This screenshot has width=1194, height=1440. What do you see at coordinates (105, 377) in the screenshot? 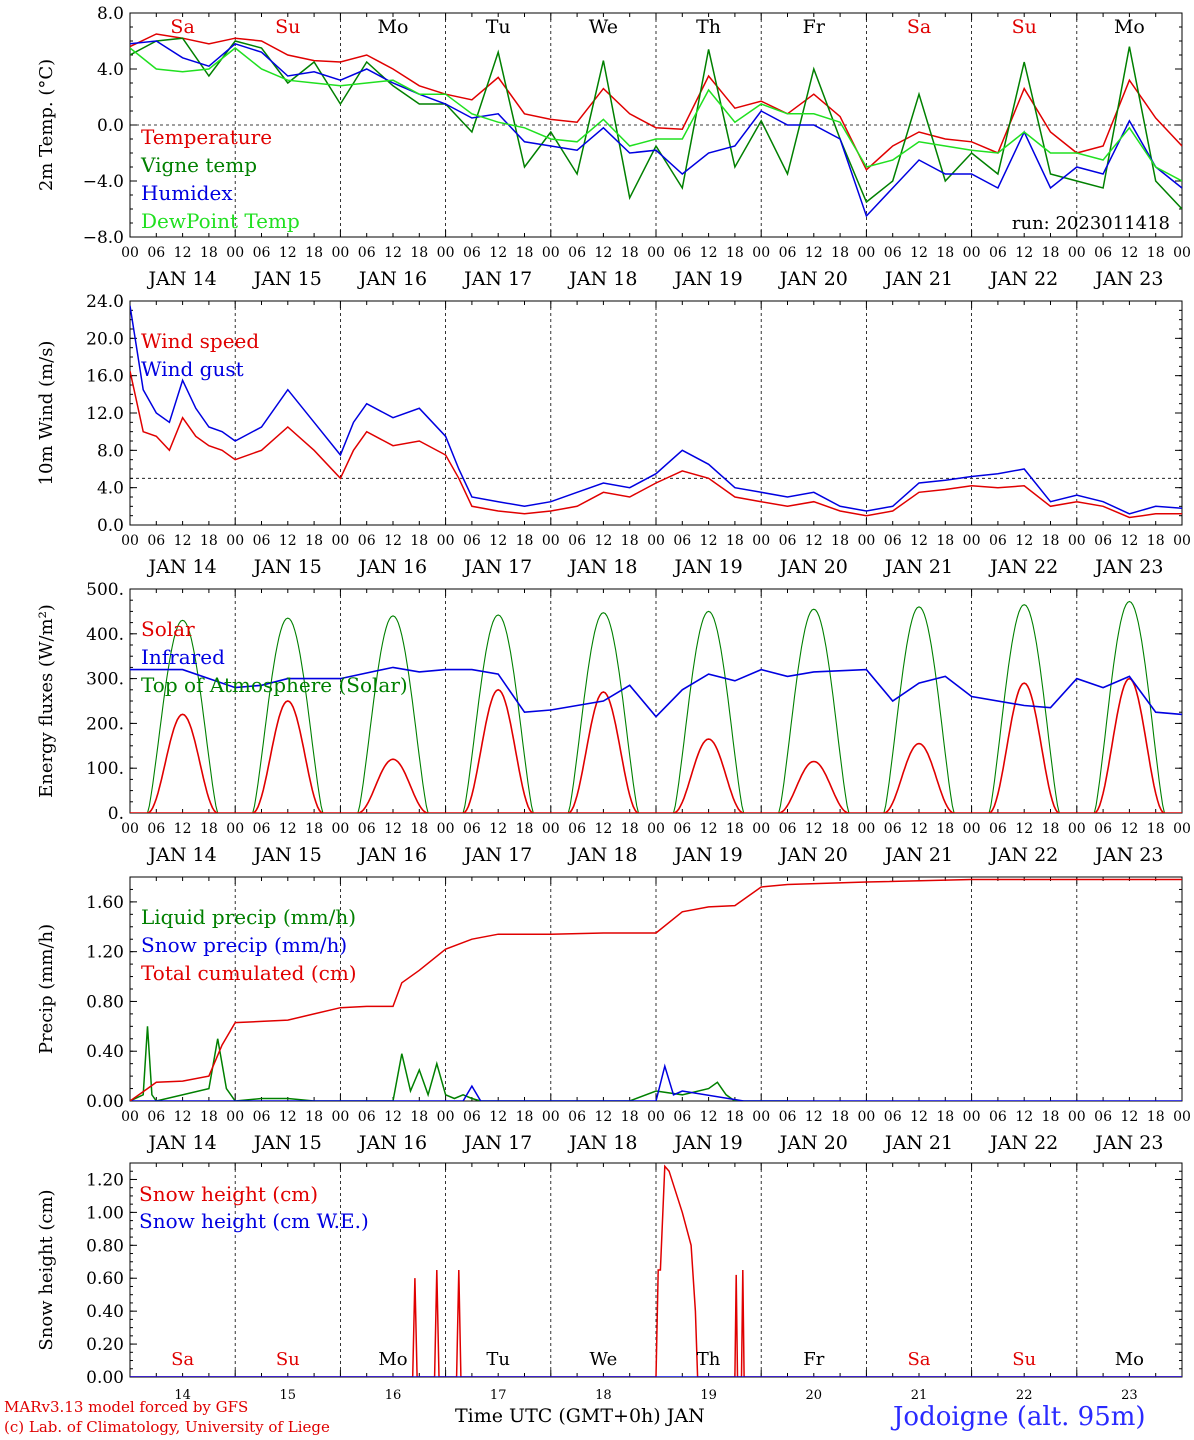
I see `y-tick-label: 16.0` at bounding box center [105, 377].